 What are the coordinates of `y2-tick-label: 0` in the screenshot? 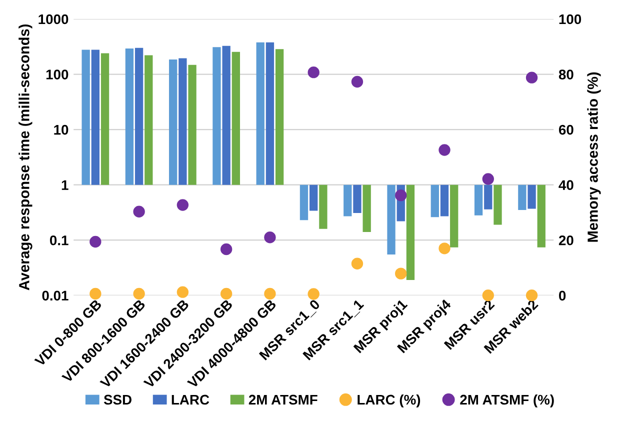 It's located at (562, 295).